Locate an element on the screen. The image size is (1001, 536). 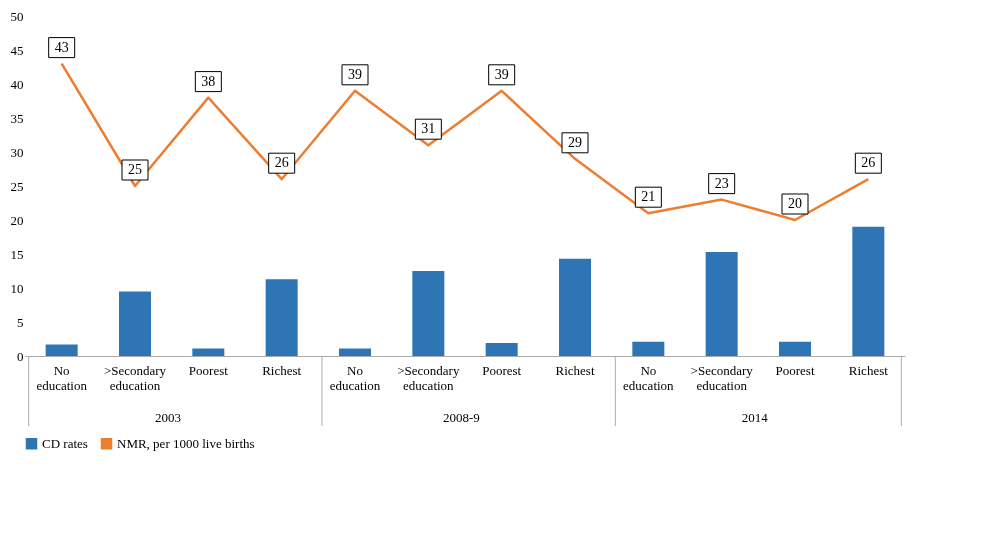
data-label: 43 is located at coordinates (61, 47).